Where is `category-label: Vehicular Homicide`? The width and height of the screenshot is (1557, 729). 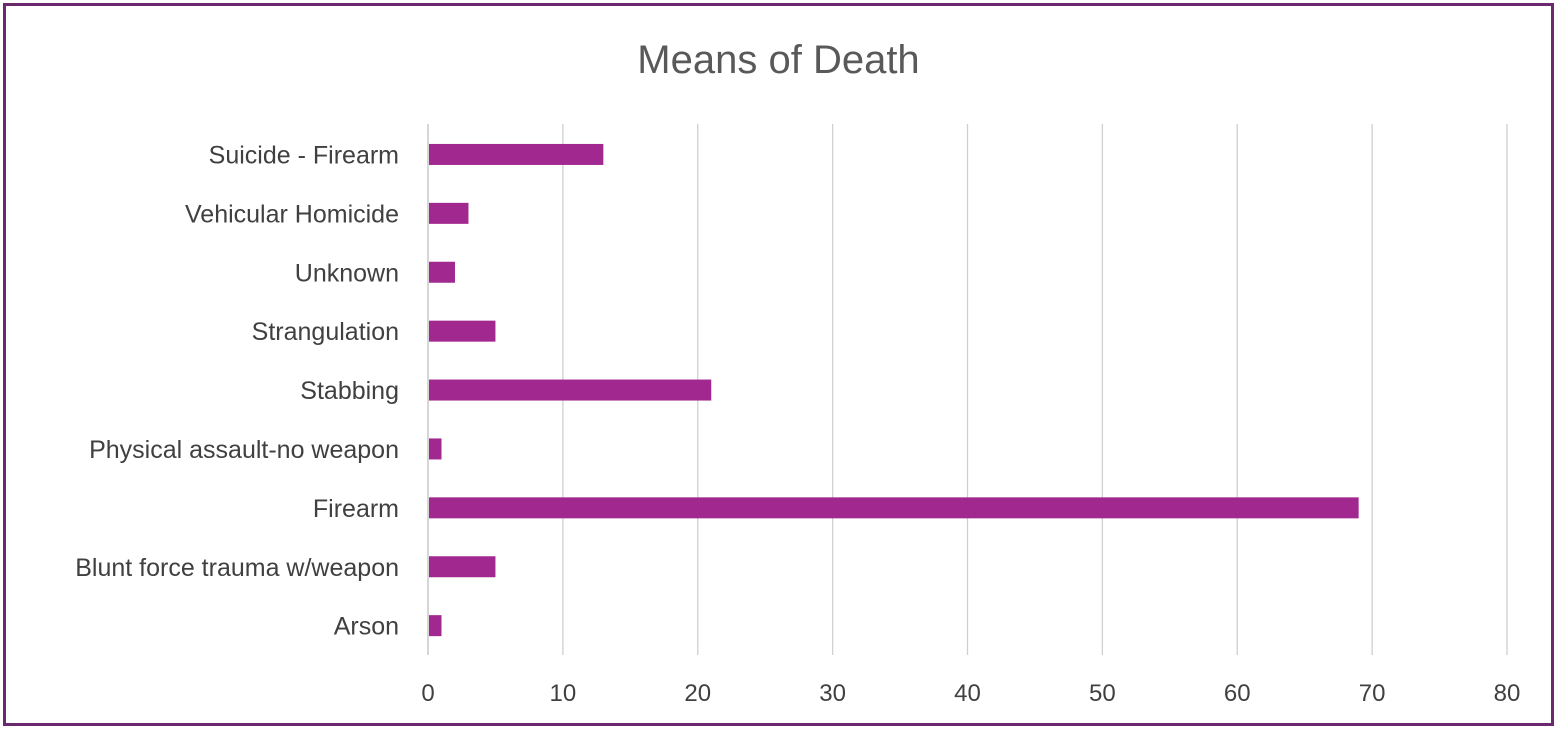
category-label: Vehicular Homicide is located at coordinates (292, 214).